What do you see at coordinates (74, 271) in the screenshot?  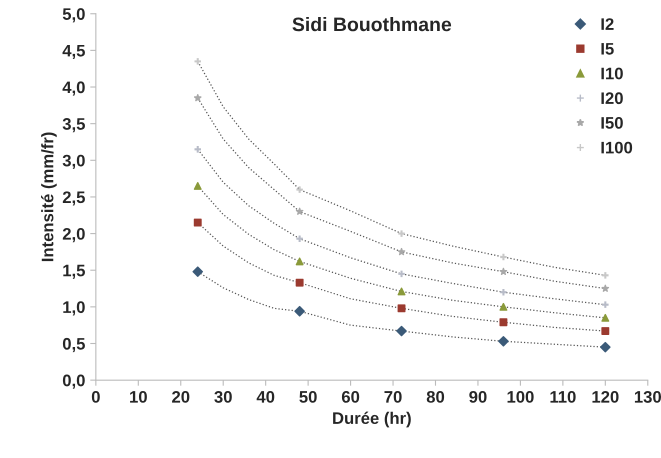 I see `y-tick-label: 1,5` at bounding box center [74, 271].